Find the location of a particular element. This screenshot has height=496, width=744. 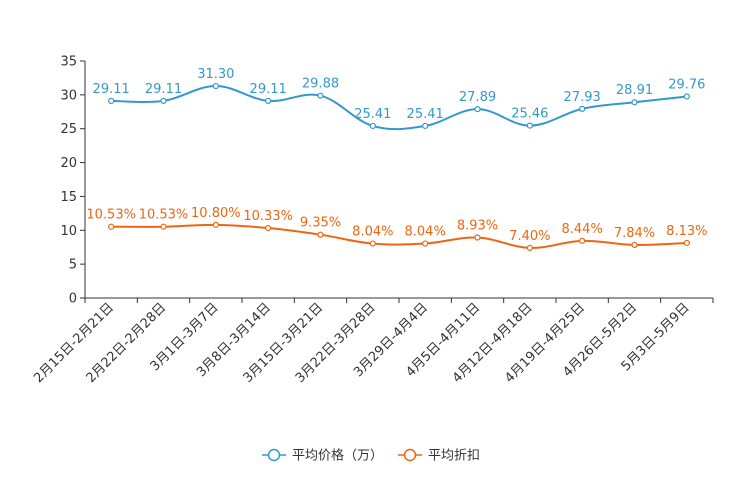

legend: 平均价格（万） 平均折扣 is located at coordinates (371, 456).